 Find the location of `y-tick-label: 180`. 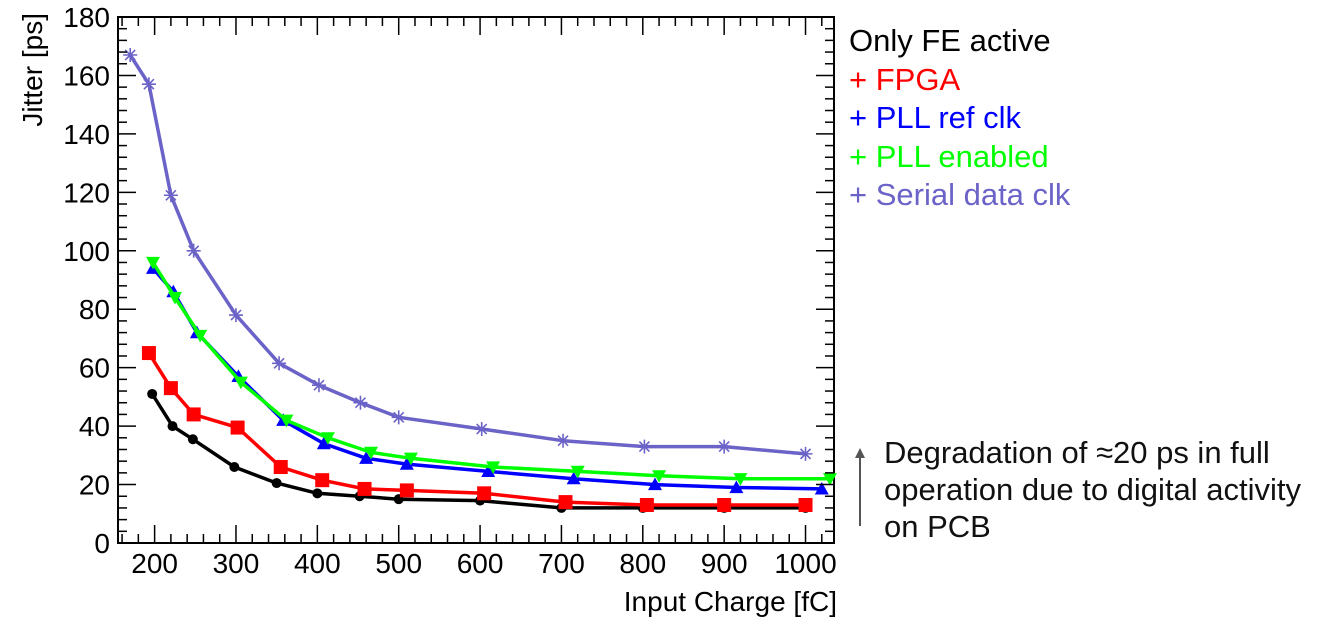

y-tick-label: 180 is located at coordinates (86, 17).